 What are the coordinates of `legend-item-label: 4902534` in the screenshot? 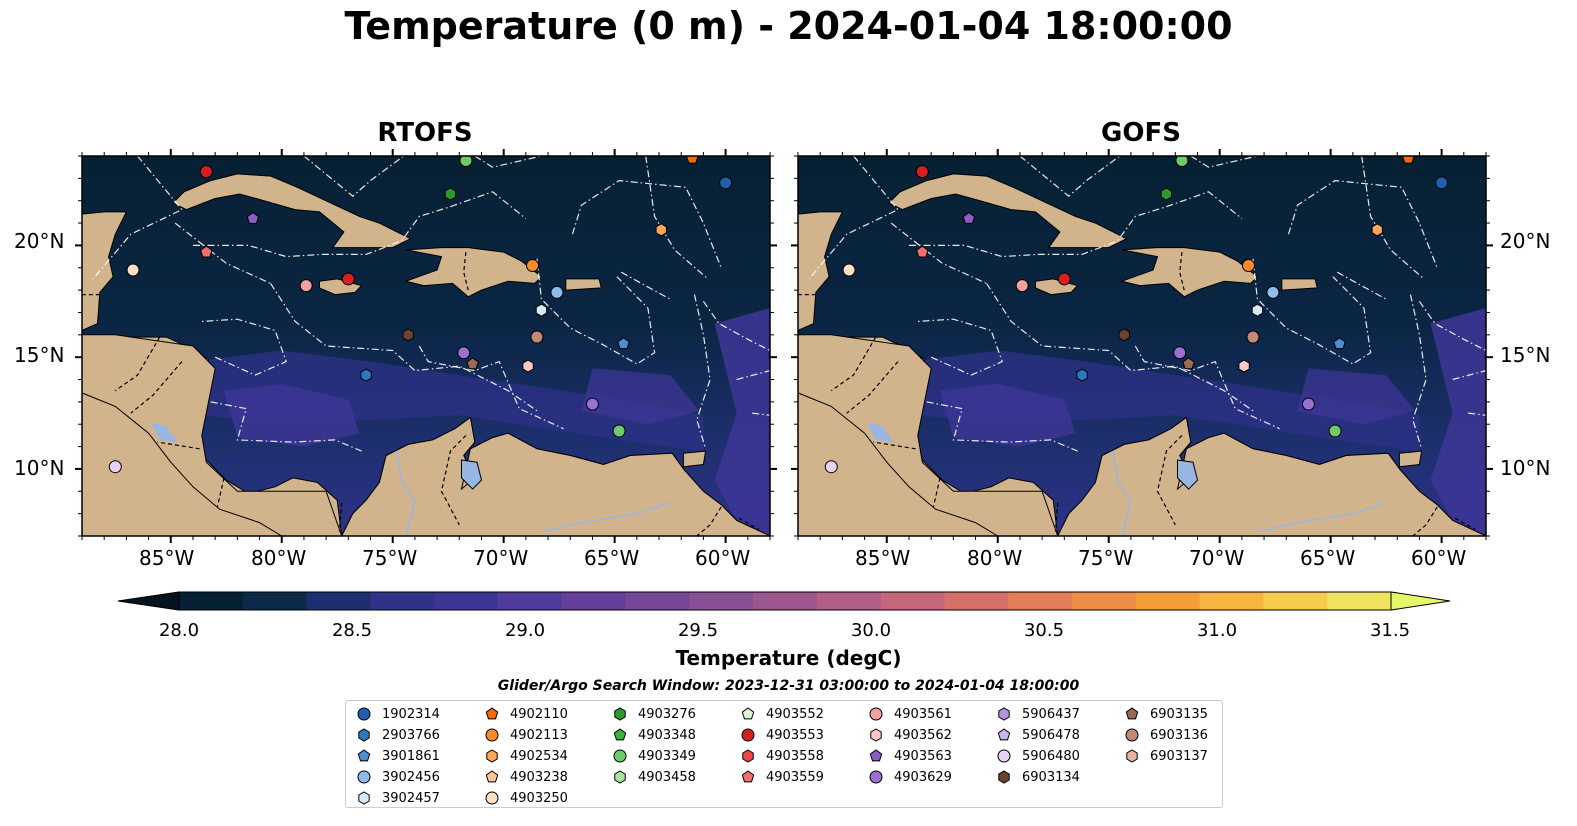 It's located at (539, 756).